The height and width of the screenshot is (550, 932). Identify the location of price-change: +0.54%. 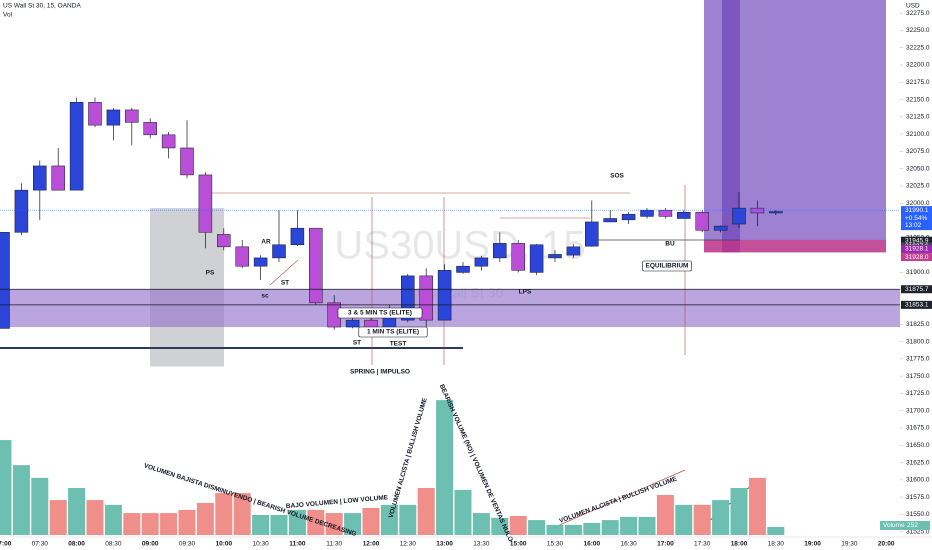
(916, 218).